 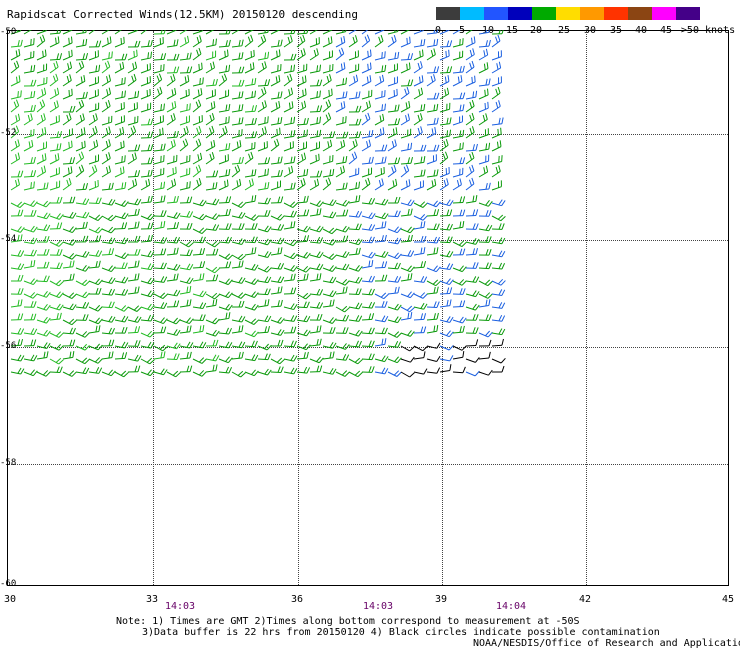 What do you see at coordinates (511, 606) in the screenshot?
I see `time-label: 14:04` at bounding box center [511, 606].